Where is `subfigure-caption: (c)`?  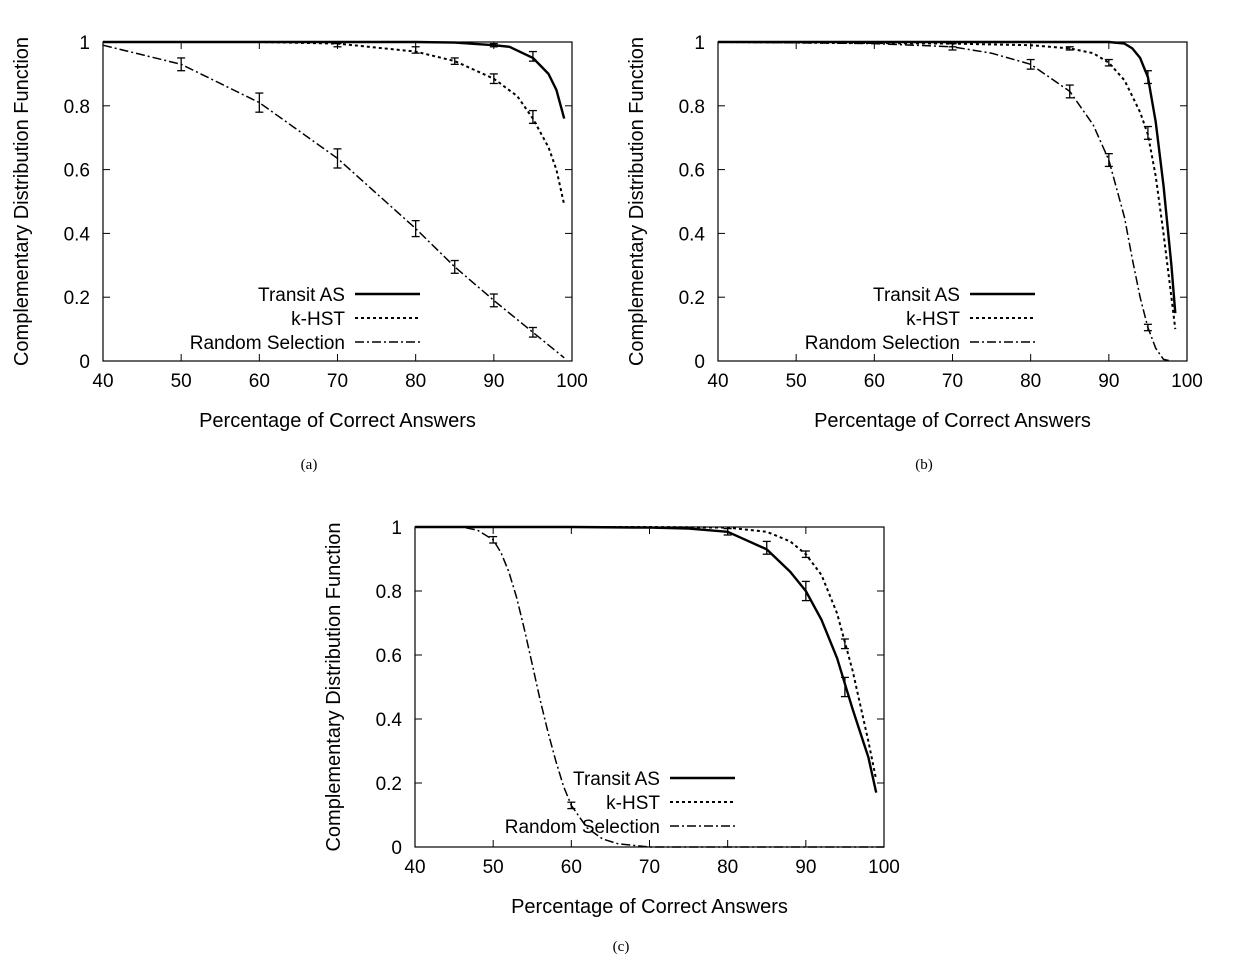
subfigure-caption: (c) is located at coordinates (621, 947).